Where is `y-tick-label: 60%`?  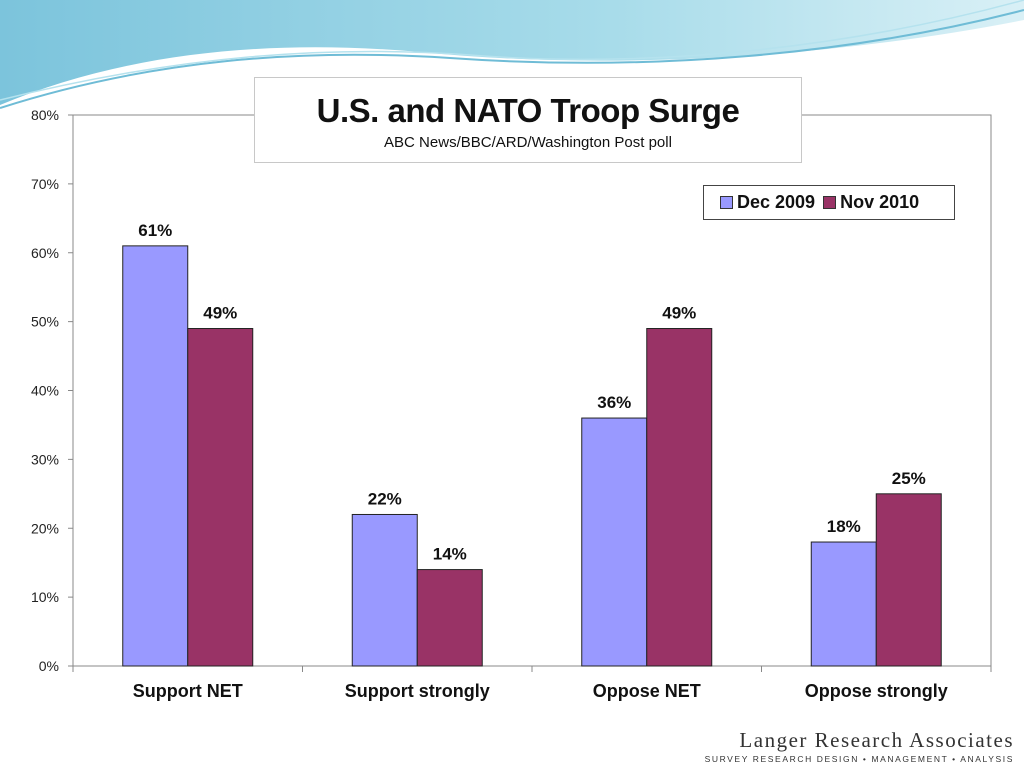 y-tick-label: 60% is located at coordinates (45, 253).